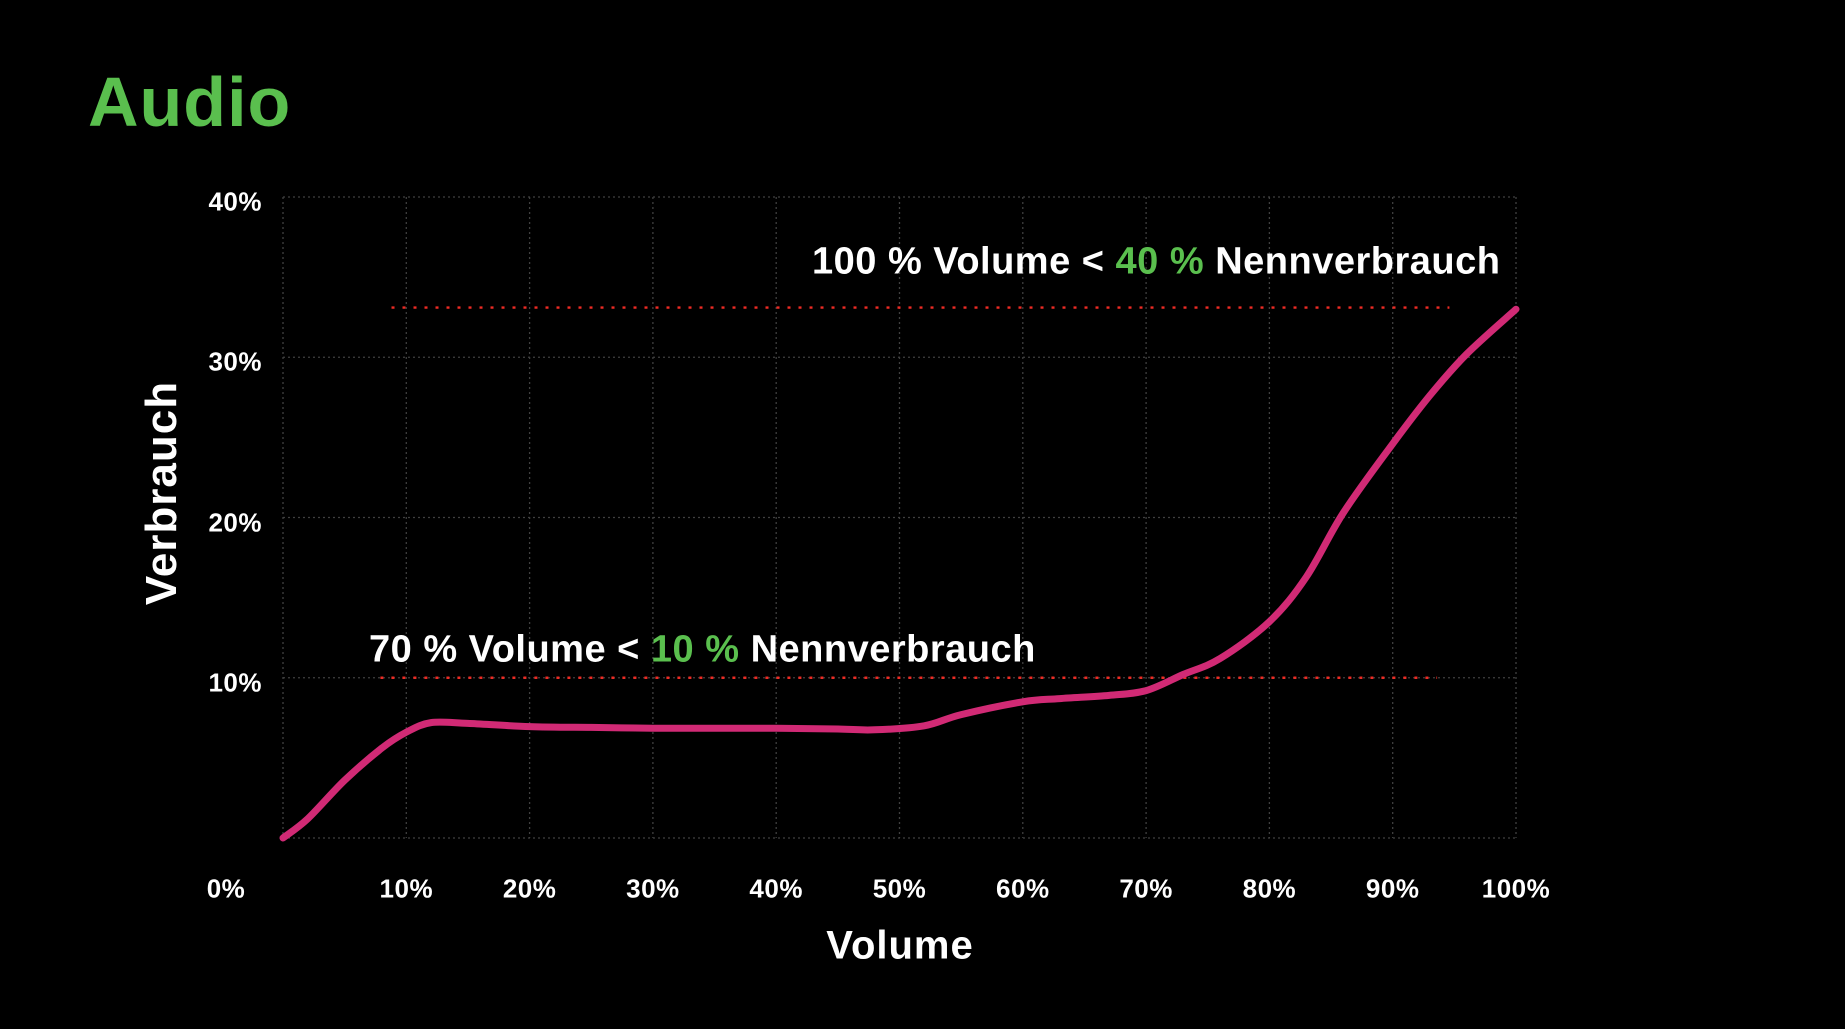 Image resolution: width=1845 pixels, height=1029 pixels. What do you see at coordinates (235, 361) in the screenshot?
I see `y-tick-label: 30%` at bounding box center [235, 361].